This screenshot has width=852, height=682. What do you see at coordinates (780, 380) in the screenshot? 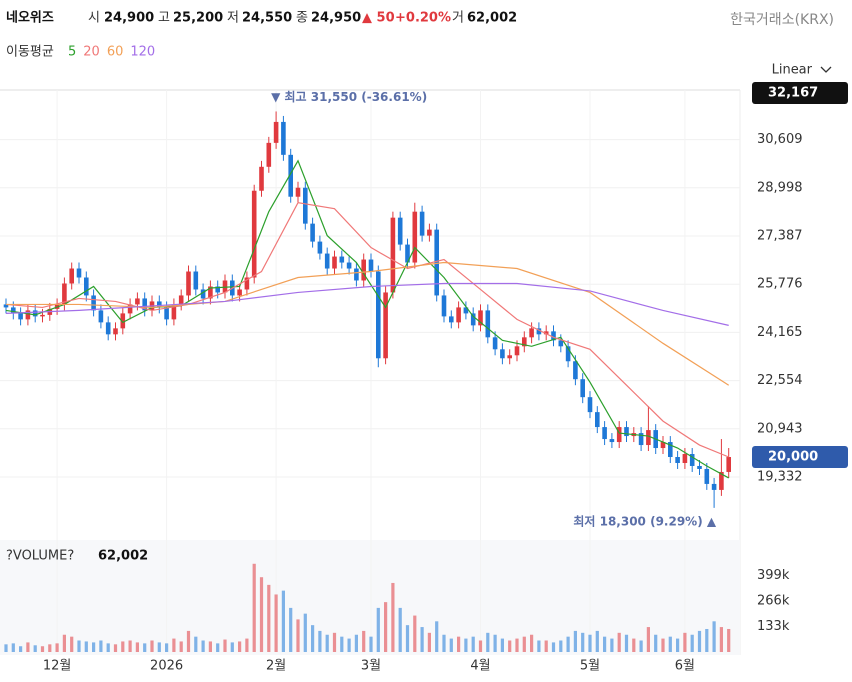
I see `y-tick-label: 22,554` at bounding box center [780, 380].